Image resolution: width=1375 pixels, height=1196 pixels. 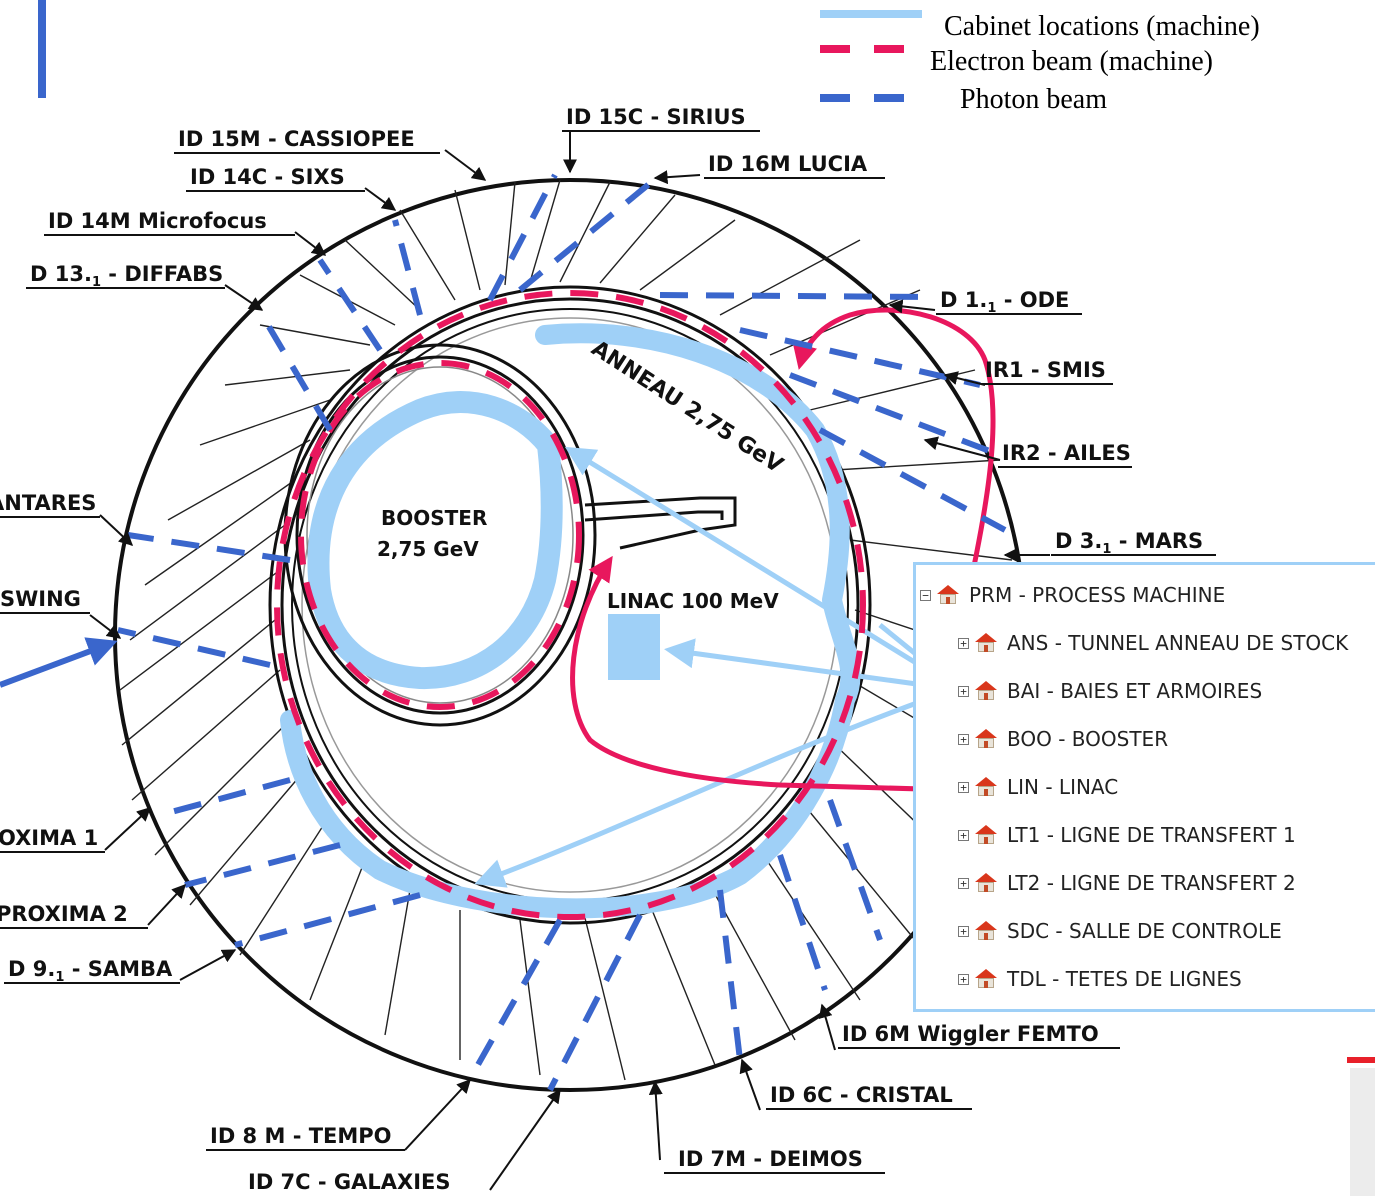 What do you see at coordinates (1361, 1060) in the screenshot?
I see `corner-red-strip` at bounding box center [1361, 1060].